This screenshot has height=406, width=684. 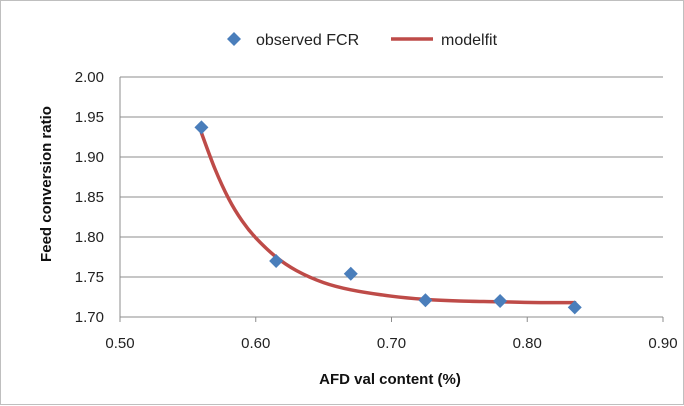 I want to click on y-tick-label: 1.80, so click(x=89, y=237).